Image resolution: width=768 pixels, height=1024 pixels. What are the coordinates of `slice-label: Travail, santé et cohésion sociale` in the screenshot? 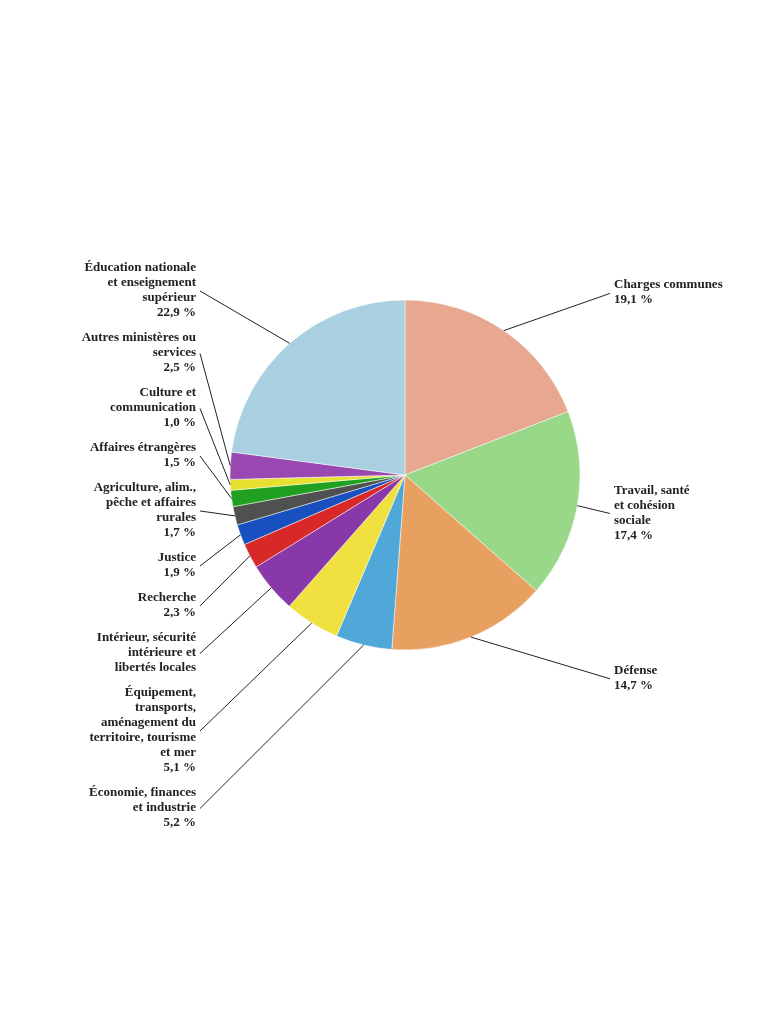 It's located at (652, 504).